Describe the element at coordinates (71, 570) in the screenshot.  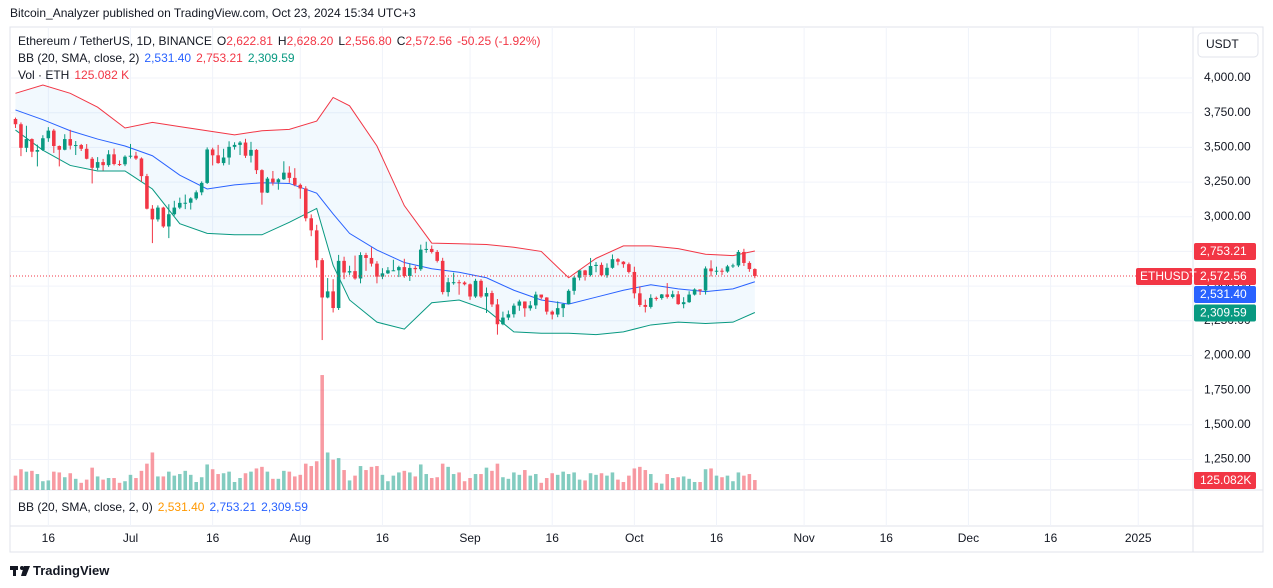
I see `footer: TradingView` at that location.